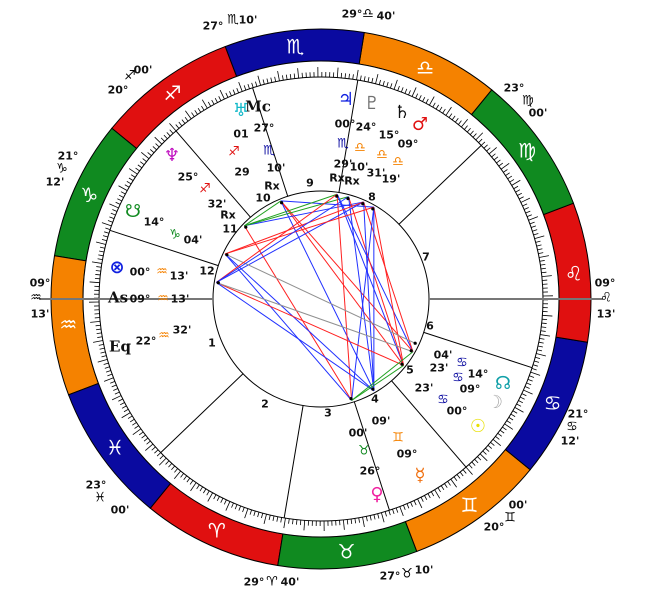 Image resolution: width=648 pixels, height=600 pixels. What do you see at coordinates (172, 155) in the screenshot?
I see `neptune-glyph-icon: ♆` at bounding box center [172, 155].